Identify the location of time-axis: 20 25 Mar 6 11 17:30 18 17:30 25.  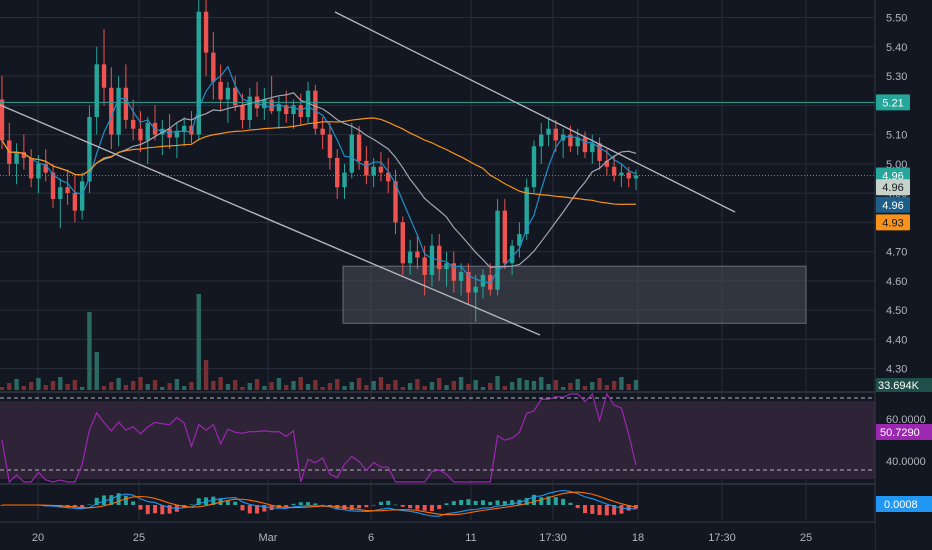
(437, 535).